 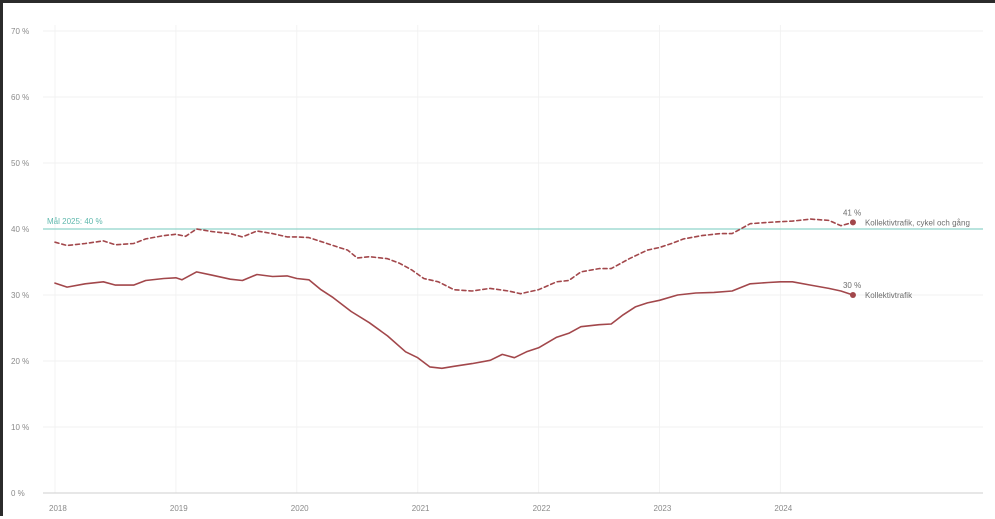 What do you see at coordinates (20, 262) in the screenshot?
I see `y-axis-ticks: 0 % 10 % 20 % 30 % 40 % 50 % 60 % 70 %` at bounding box center [20, 262].